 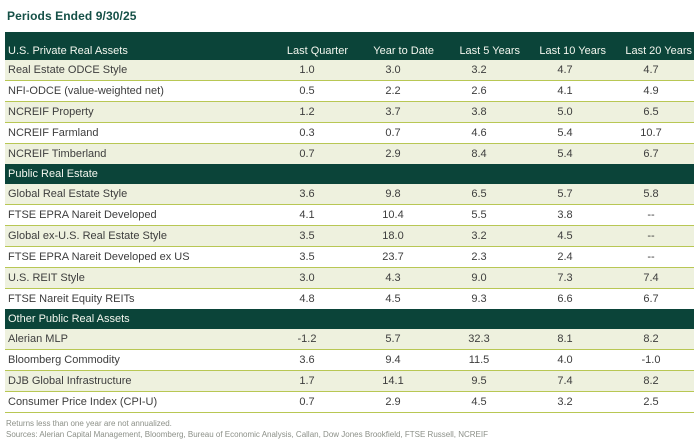 I want to click on row-value: 14.1, so click(x=393, y=381).